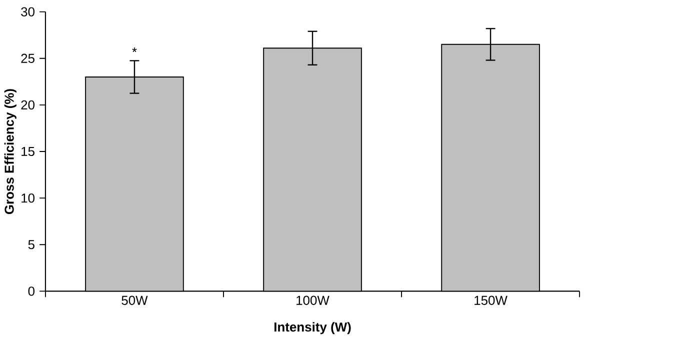  I want to click on y-tick-label: 10, so click(28, 198).